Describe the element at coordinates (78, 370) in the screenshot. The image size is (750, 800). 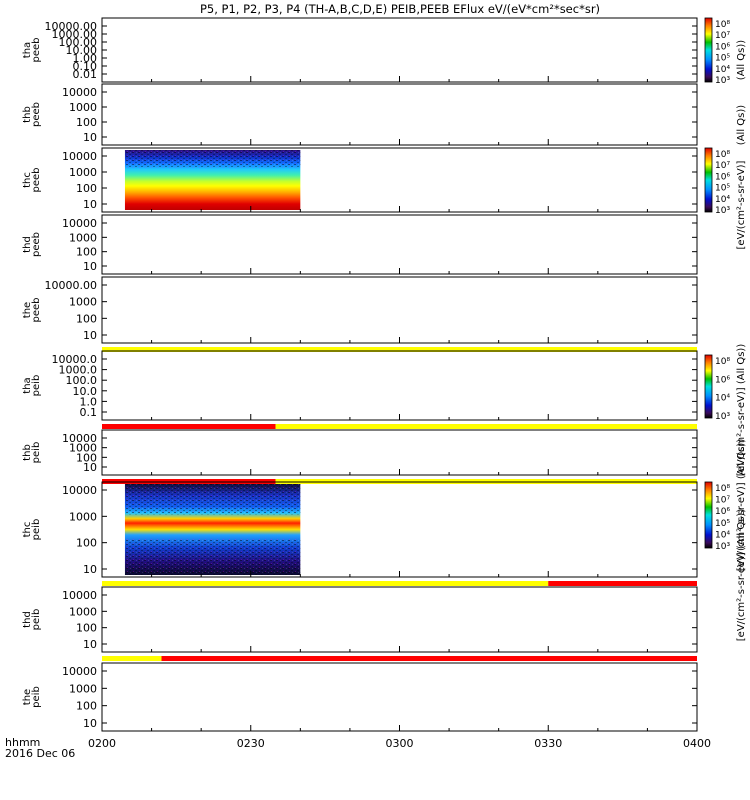
I see `y-tick-label: 1000.0` at that location.